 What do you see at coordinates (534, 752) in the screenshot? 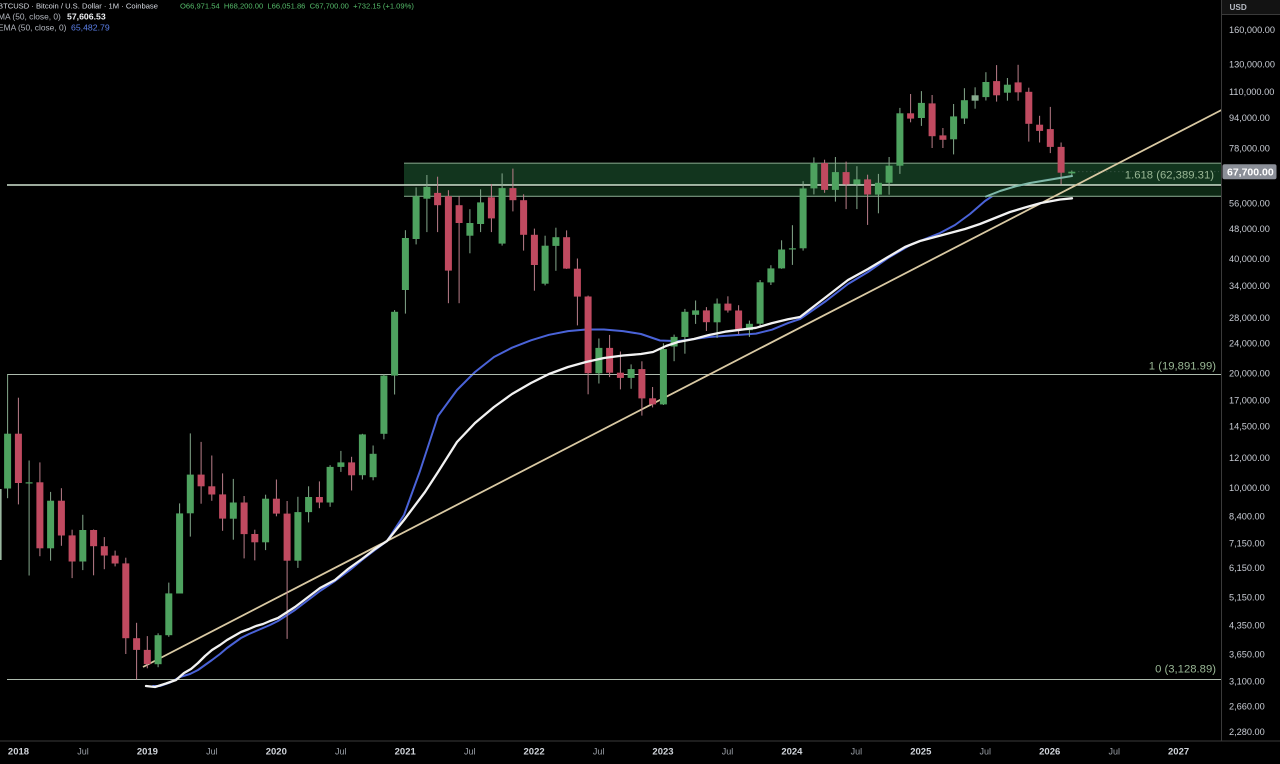
I see `svg-text: 2022` at bounding box center [534, 752].